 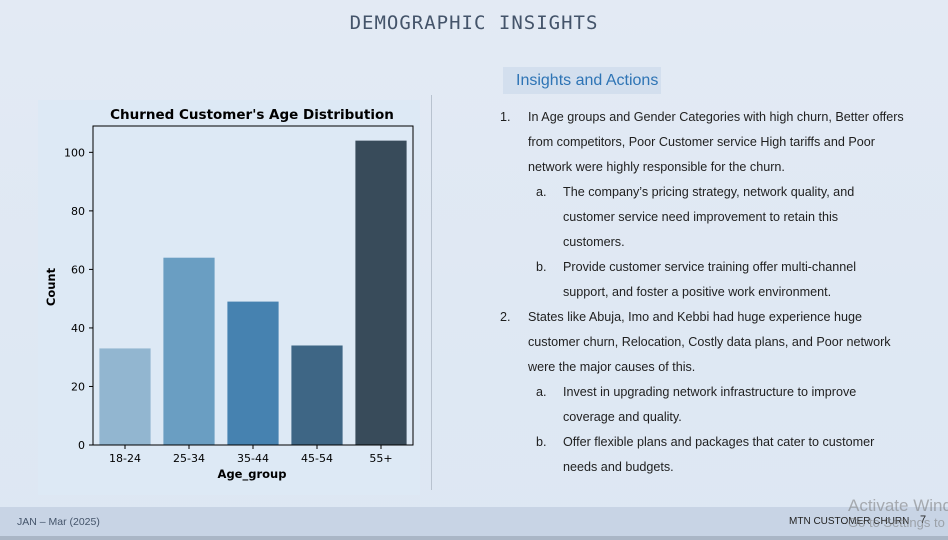 I want to click on footer-date: JAN – Mar (2025), so click(x=58, y=522).